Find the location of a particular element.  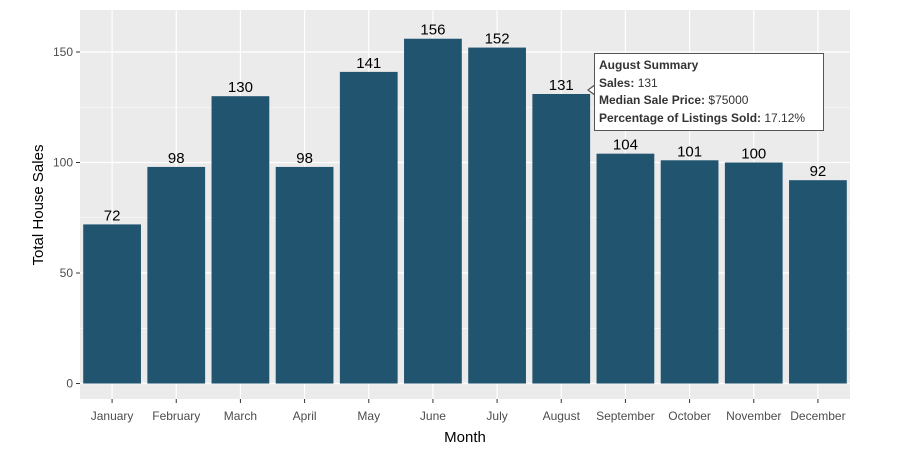

bar-value-label: 100 is located at coordinates (753, 154).